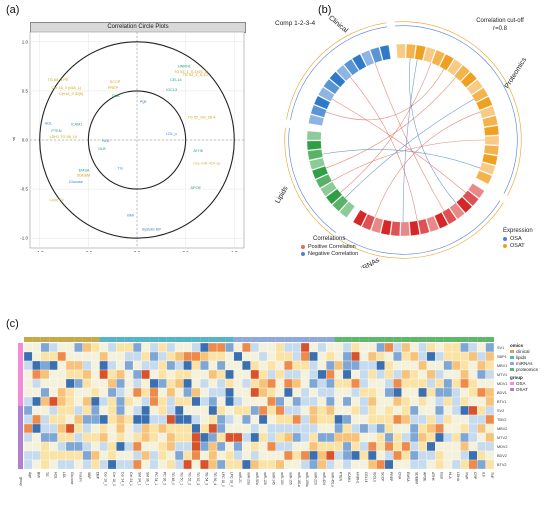 The width and height of the screenshot is (550, 520). I want to click on positive-swatch, so click(303, 247).